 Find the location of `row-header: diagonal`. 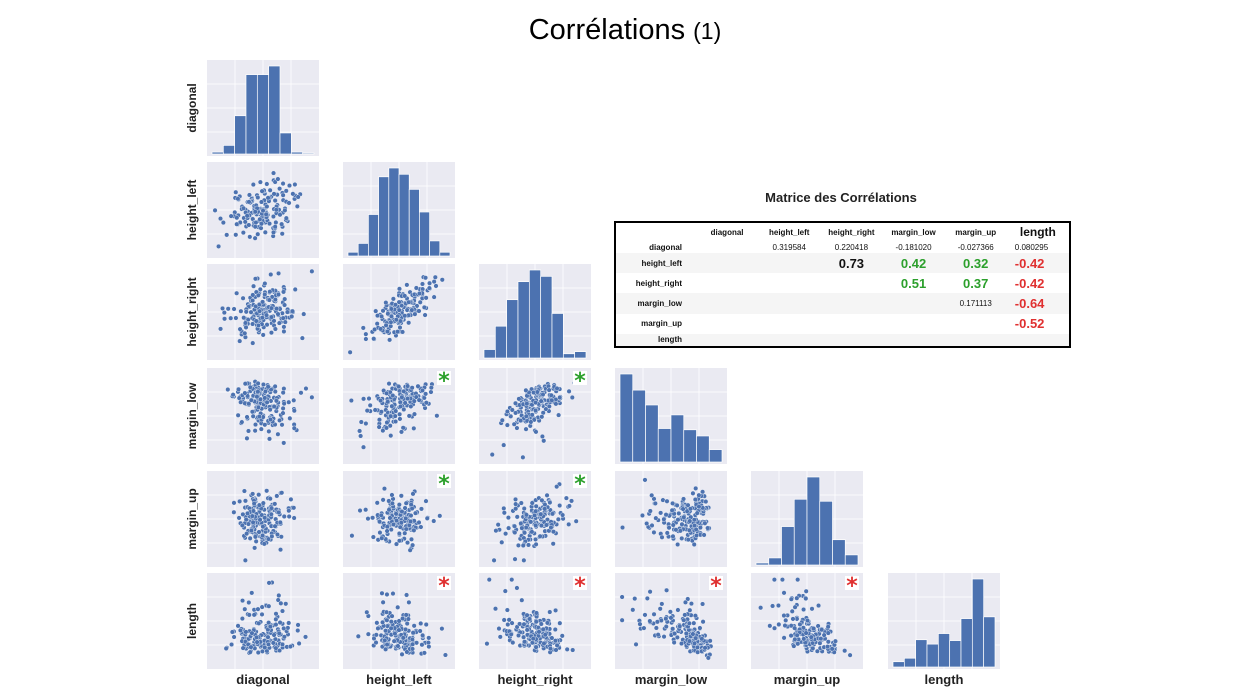

row-header: diagonal is located at coordinates (665, 247).